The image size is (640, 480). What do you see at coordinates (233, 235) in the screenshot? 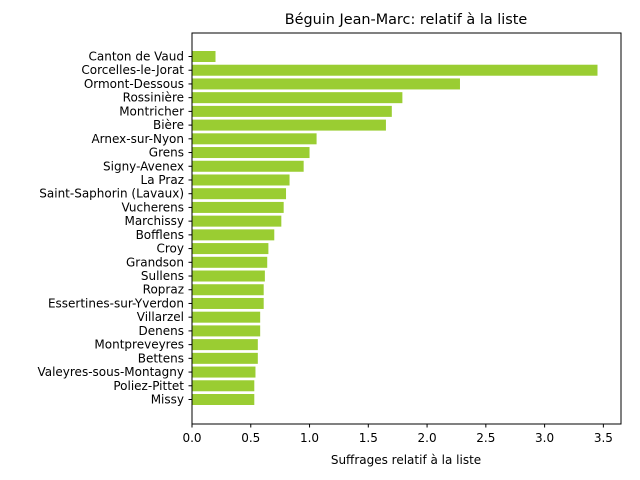
I see `bar-bofflens` at bounding box center [233, 235].